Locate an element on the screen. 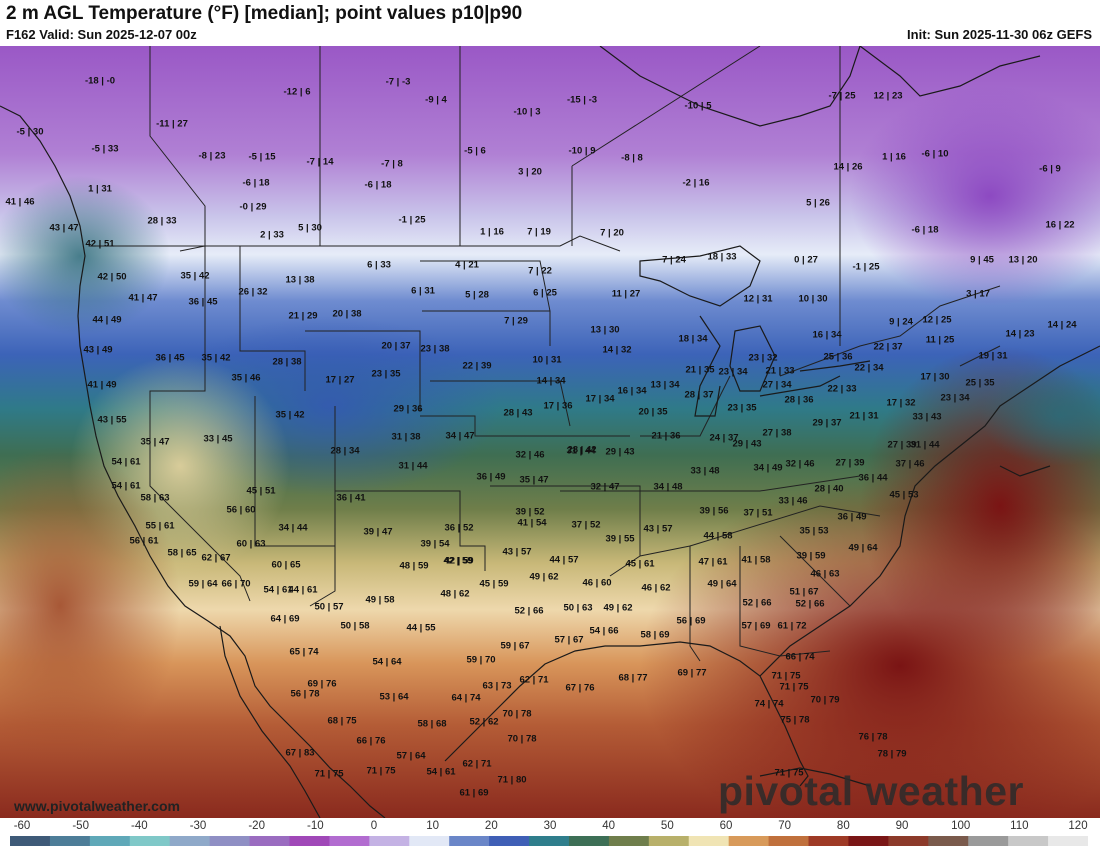 Image resolution: width=1100 pixels, height=850 pixels. point-value: 12 | 31 is located at coordinates (758, 299).